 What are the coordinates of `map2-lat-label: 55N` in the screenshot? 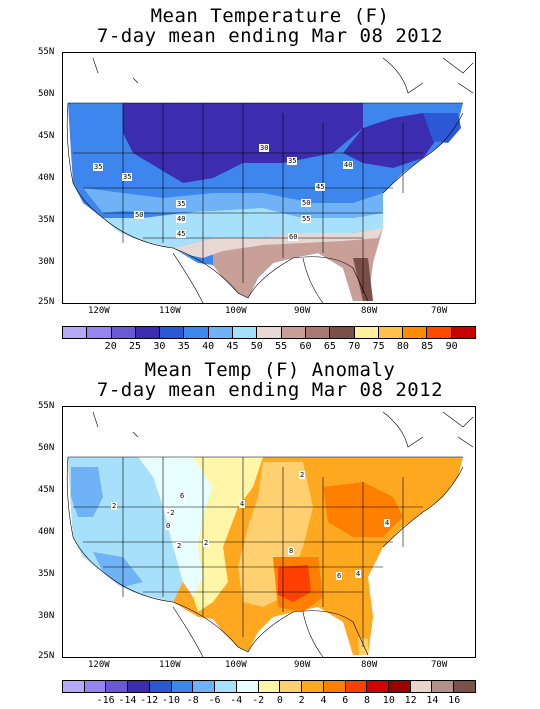 It's located at (46, 406).